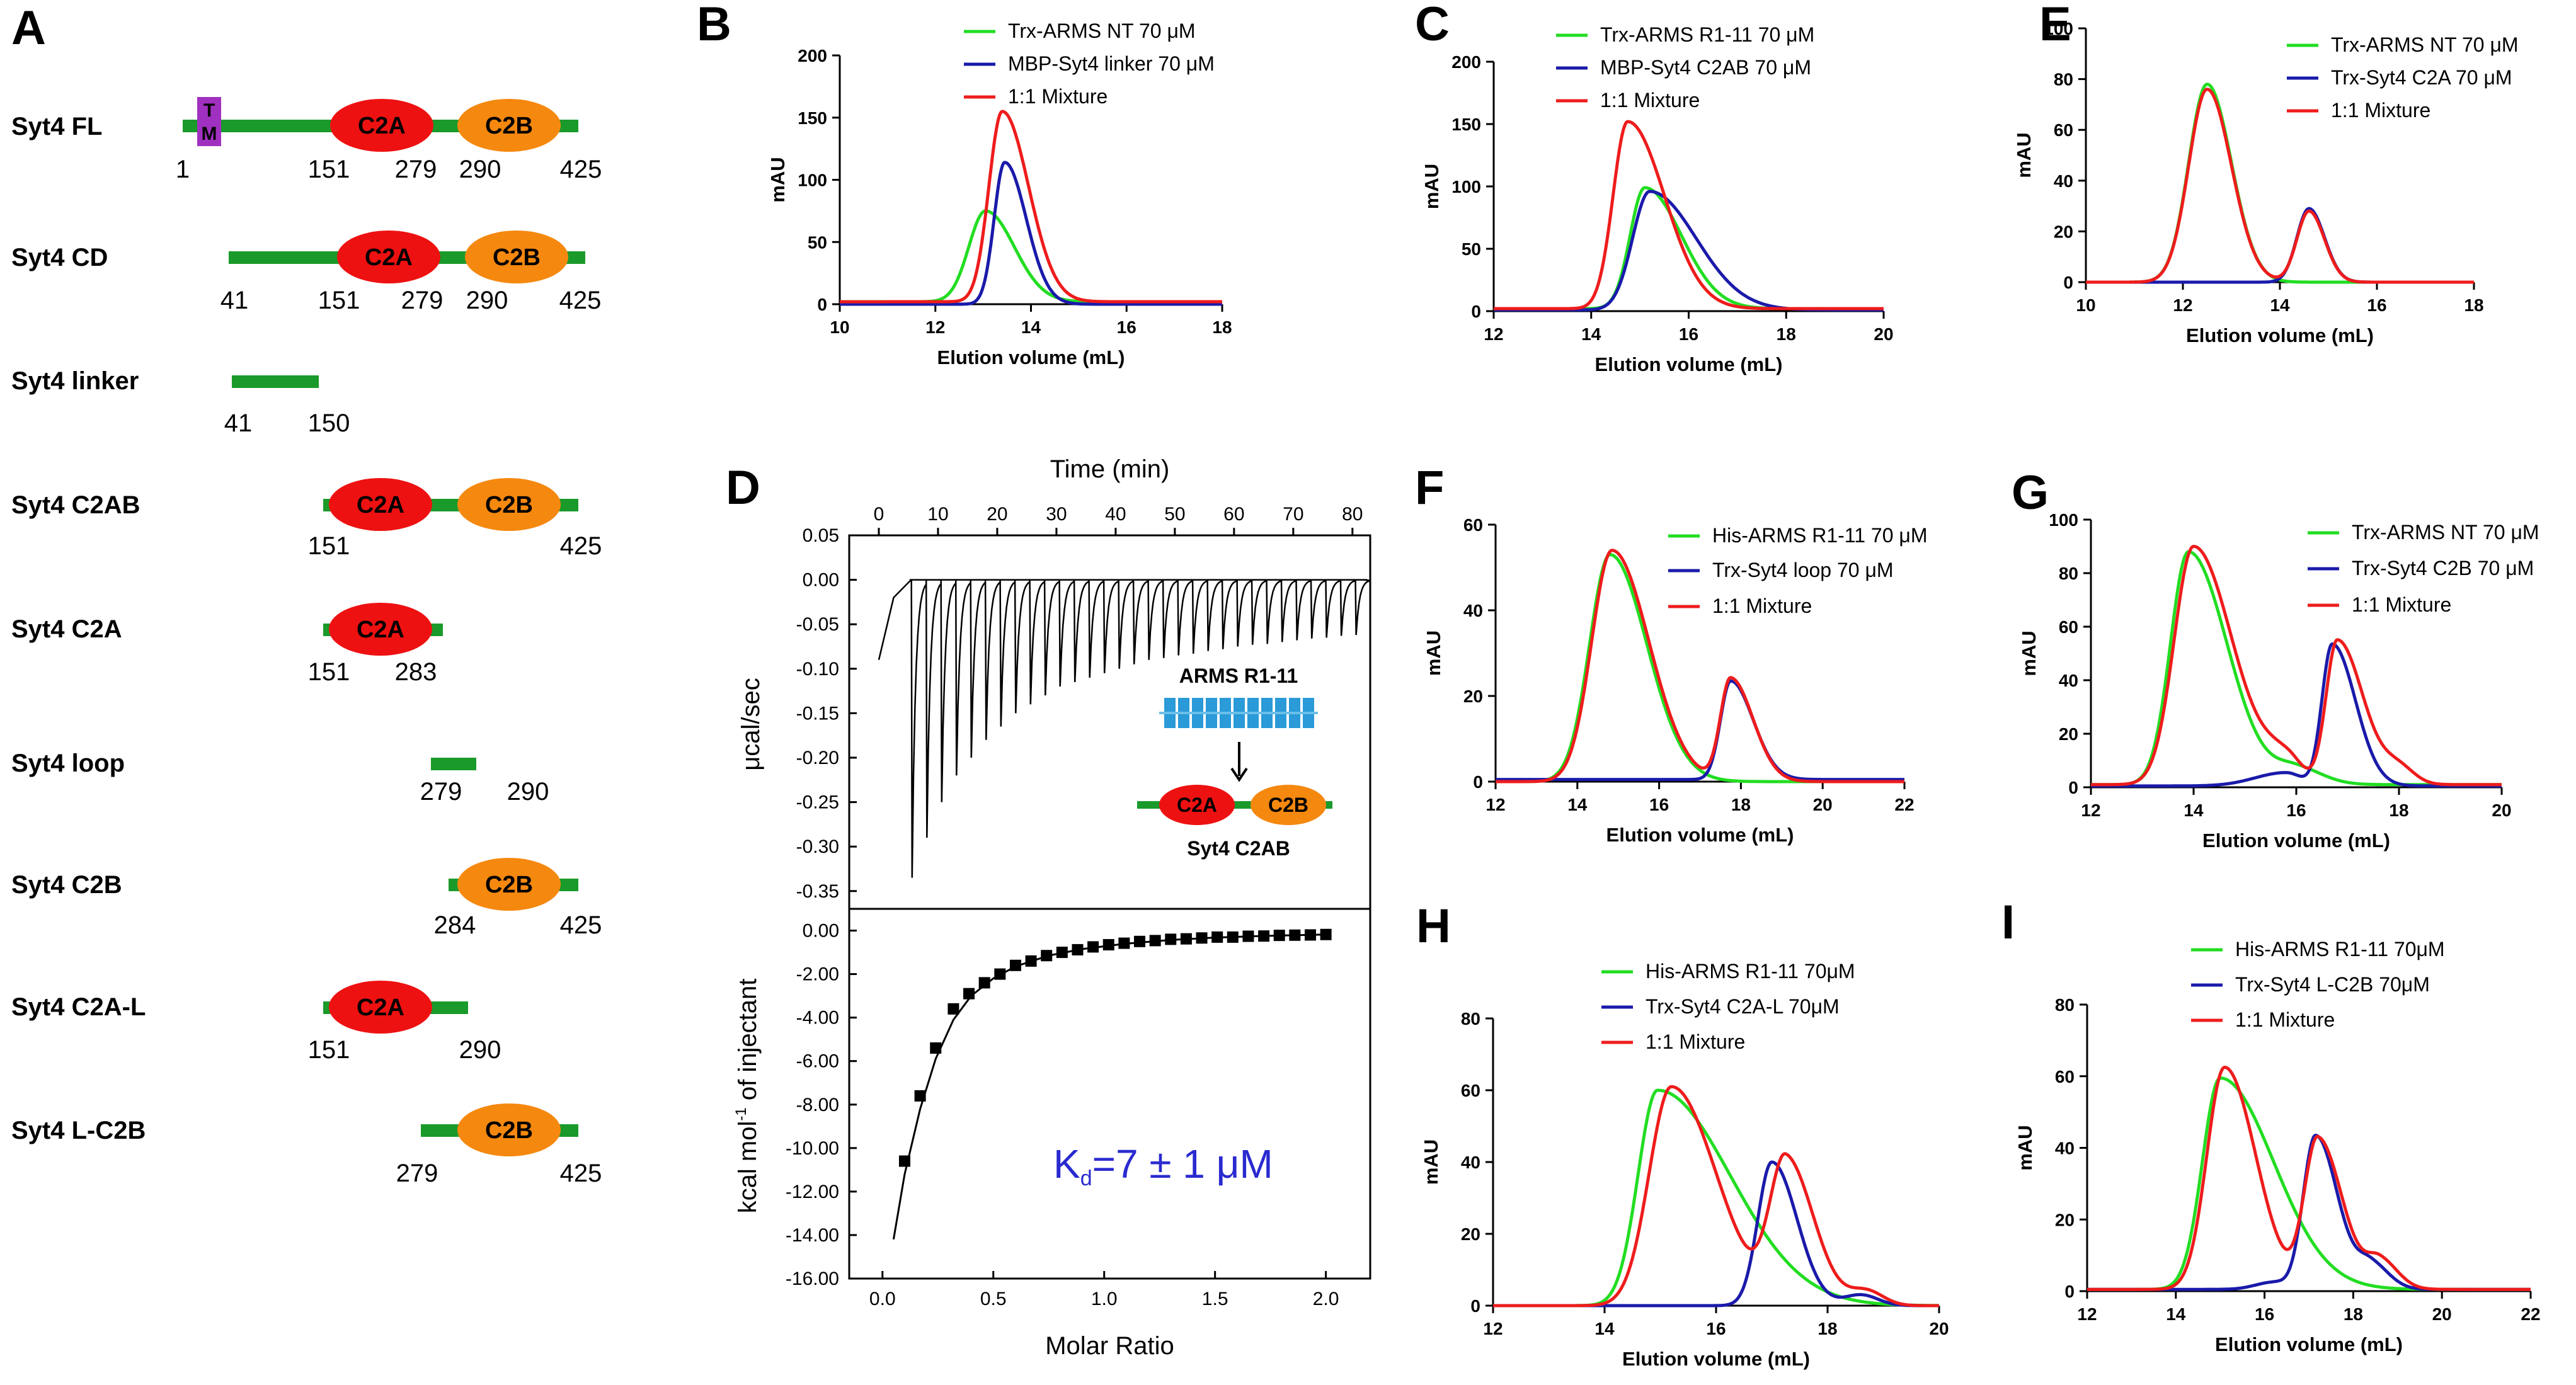  I want to click on x-tick-label: 22, so click(2530, 1314).